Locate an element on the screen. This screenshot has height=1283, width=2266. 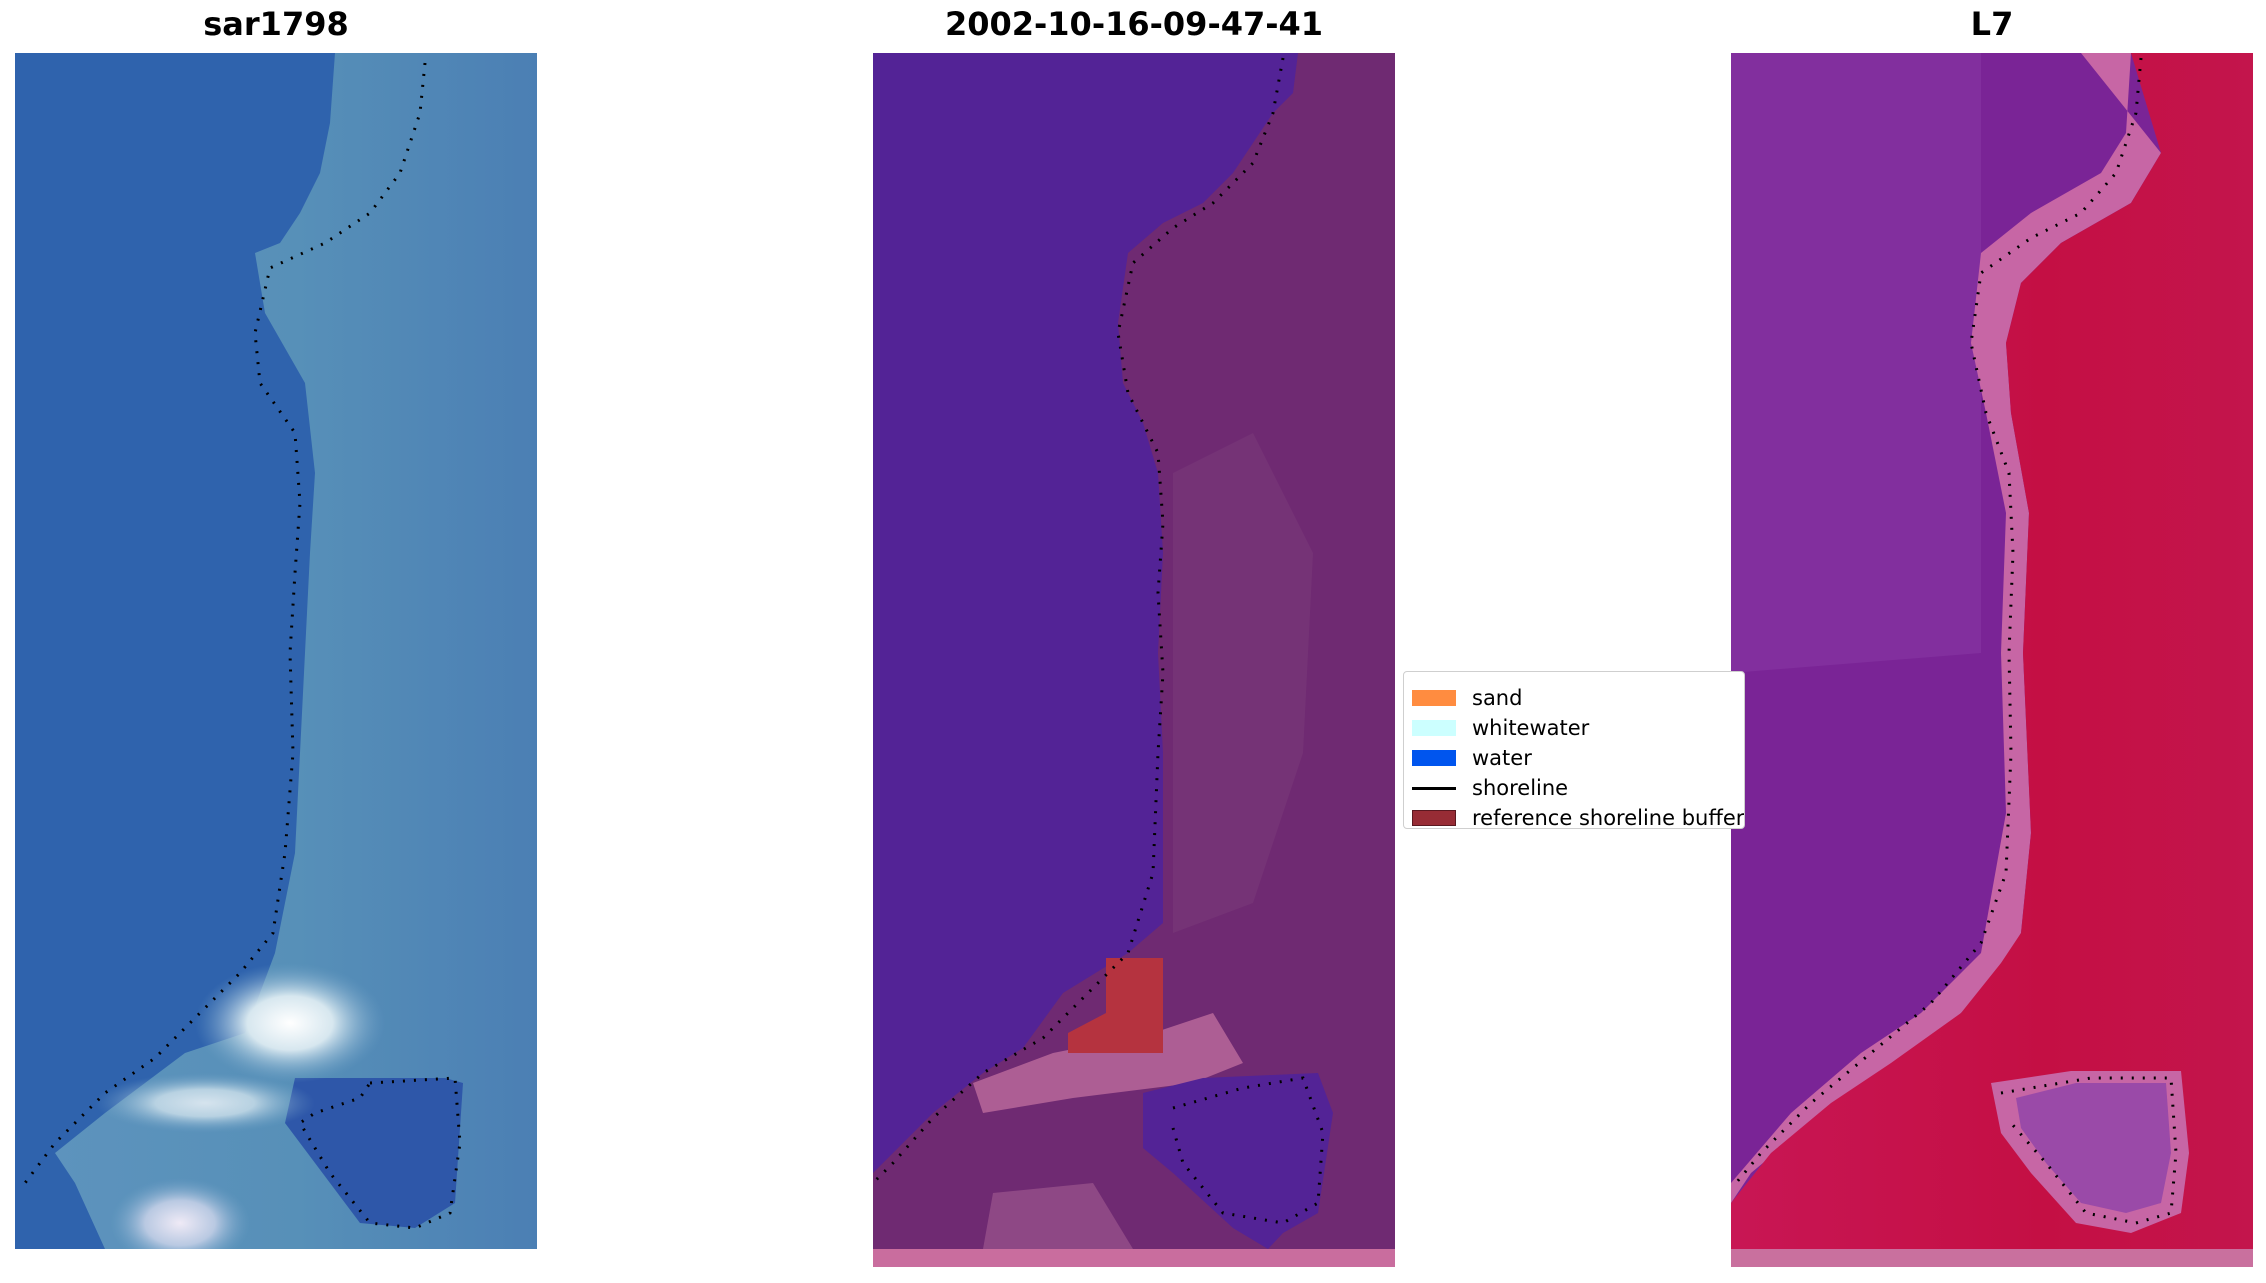
classified-pink-band is located at coordinates (1108, 1063).